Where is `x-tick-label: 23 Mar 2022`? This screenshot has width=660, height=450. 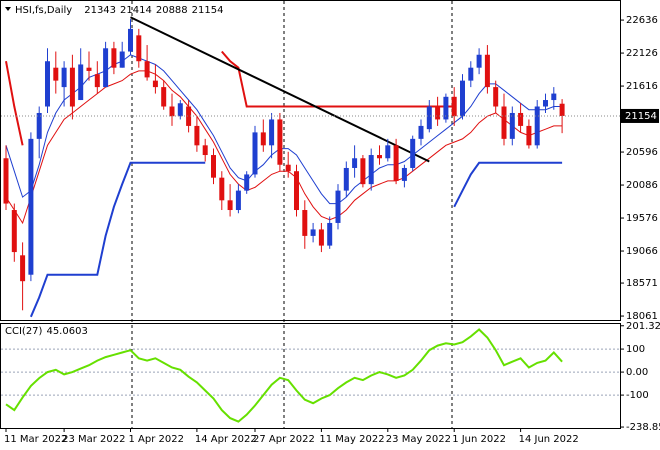
x-tick-label: 23 Mar 2022 is located at coordinates (93, 439).